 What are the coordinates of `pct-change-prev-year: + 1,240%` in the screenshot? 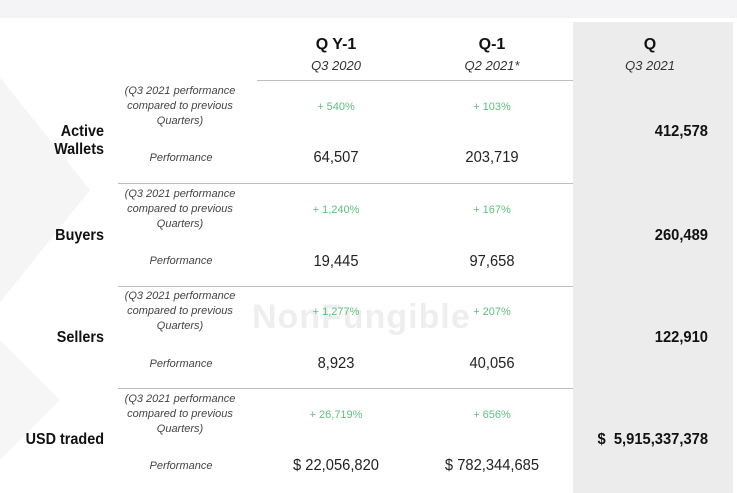 It's located at (336, 210).